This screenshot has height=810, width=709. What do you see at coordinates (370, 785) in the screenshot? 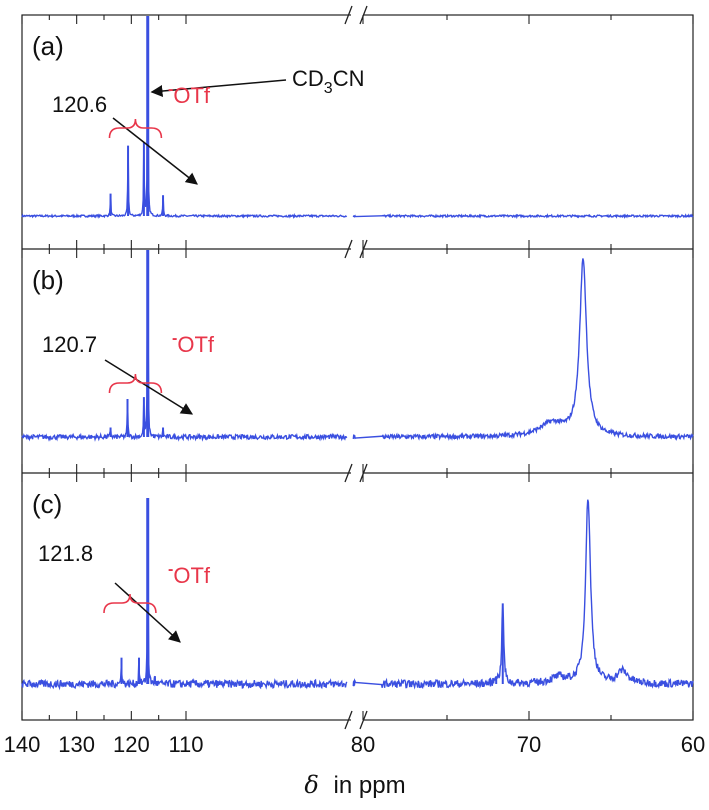
I see `x-axis-unit: in ppm` at bounding box center [370, 785].